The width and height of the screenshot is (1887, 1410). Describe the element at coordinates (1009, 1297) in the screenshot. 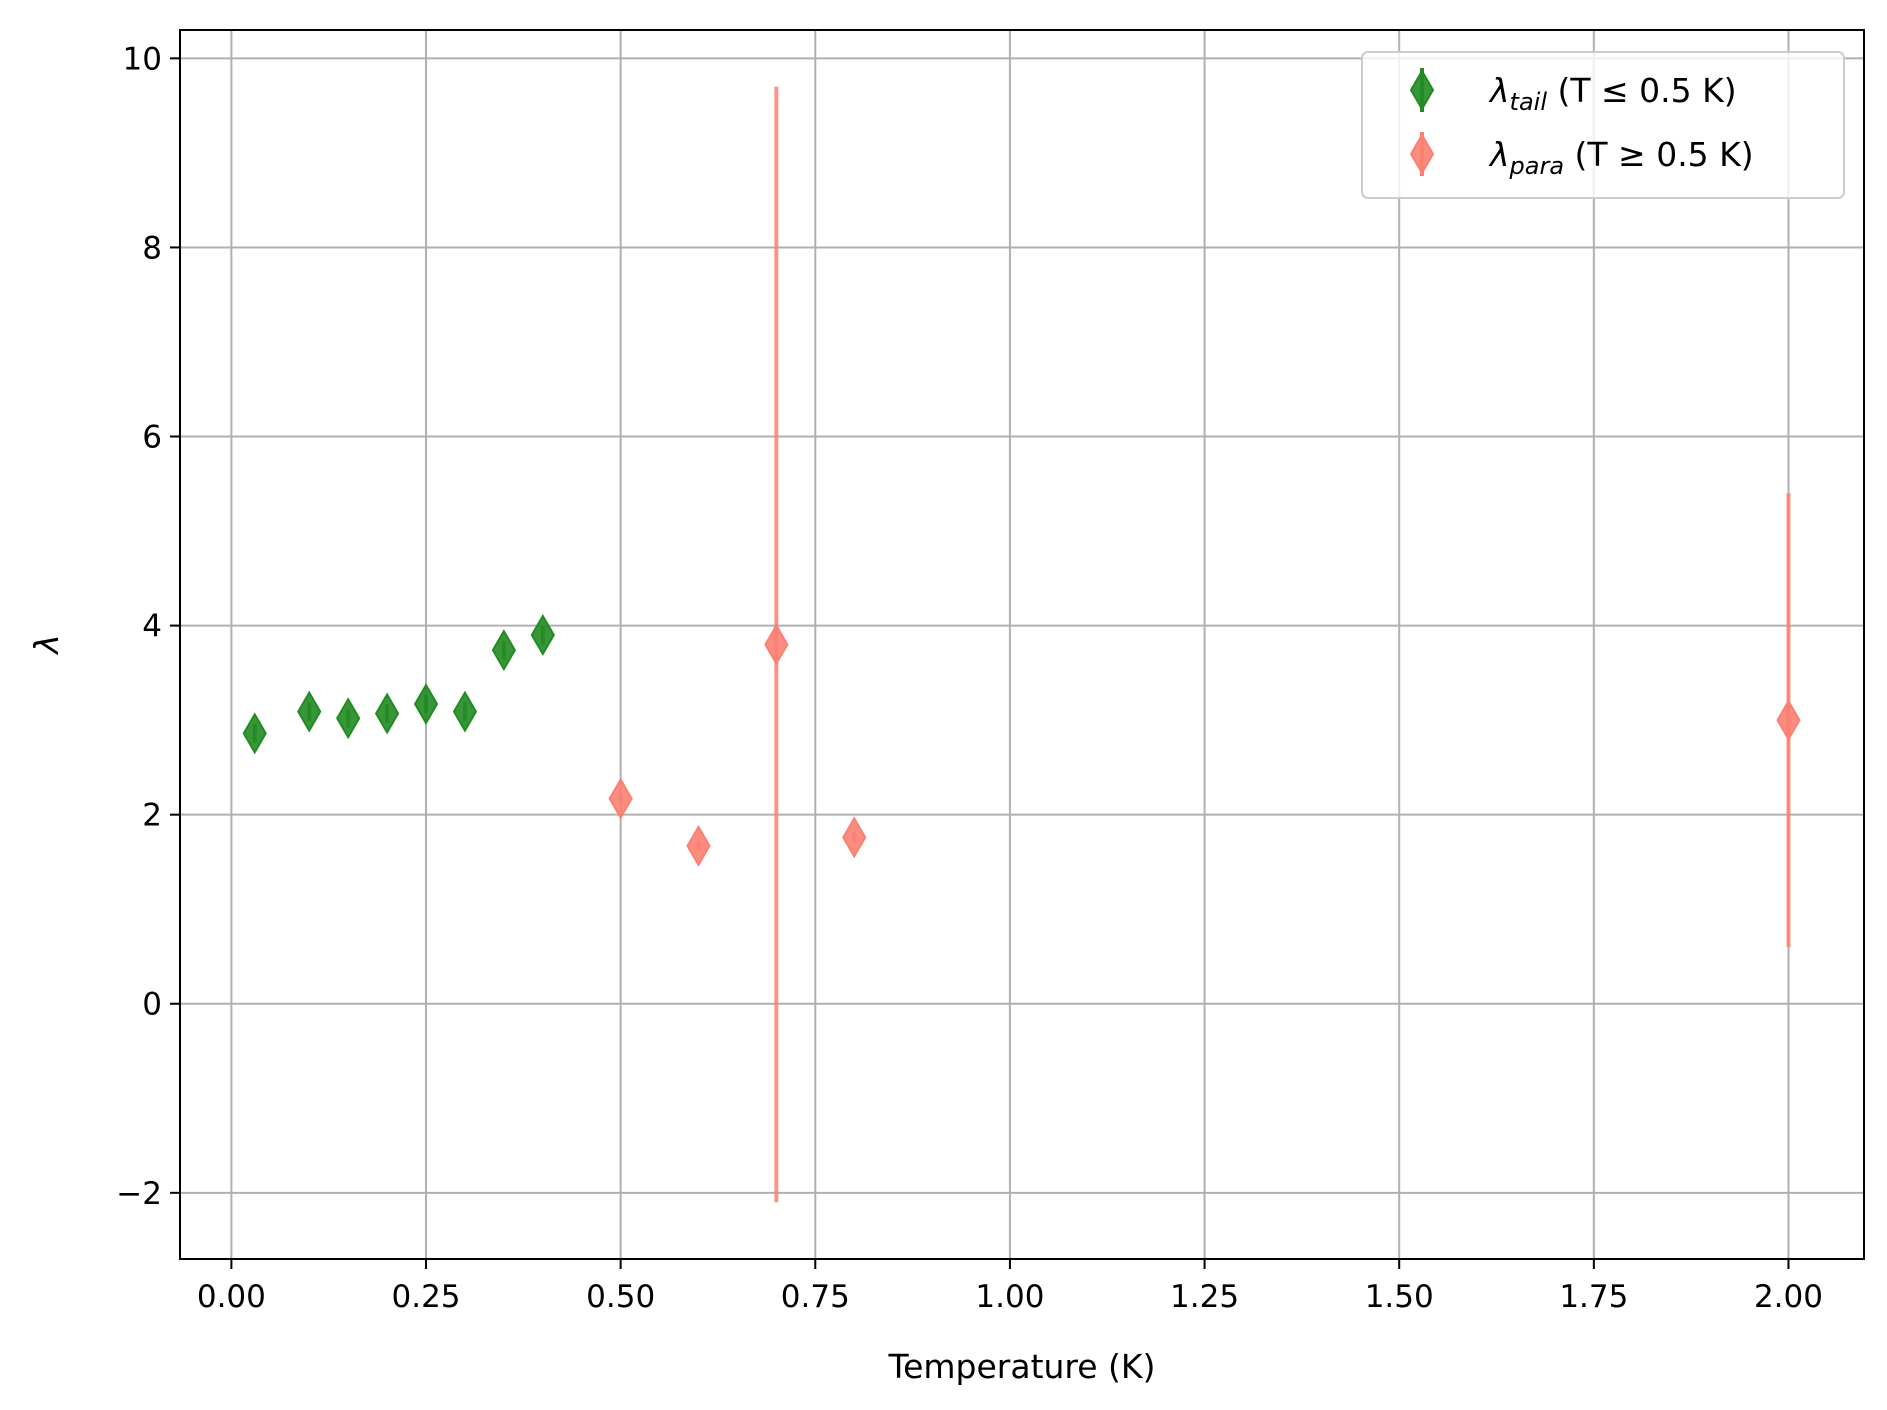

I see `x-tick-label: 1.00` at that location.